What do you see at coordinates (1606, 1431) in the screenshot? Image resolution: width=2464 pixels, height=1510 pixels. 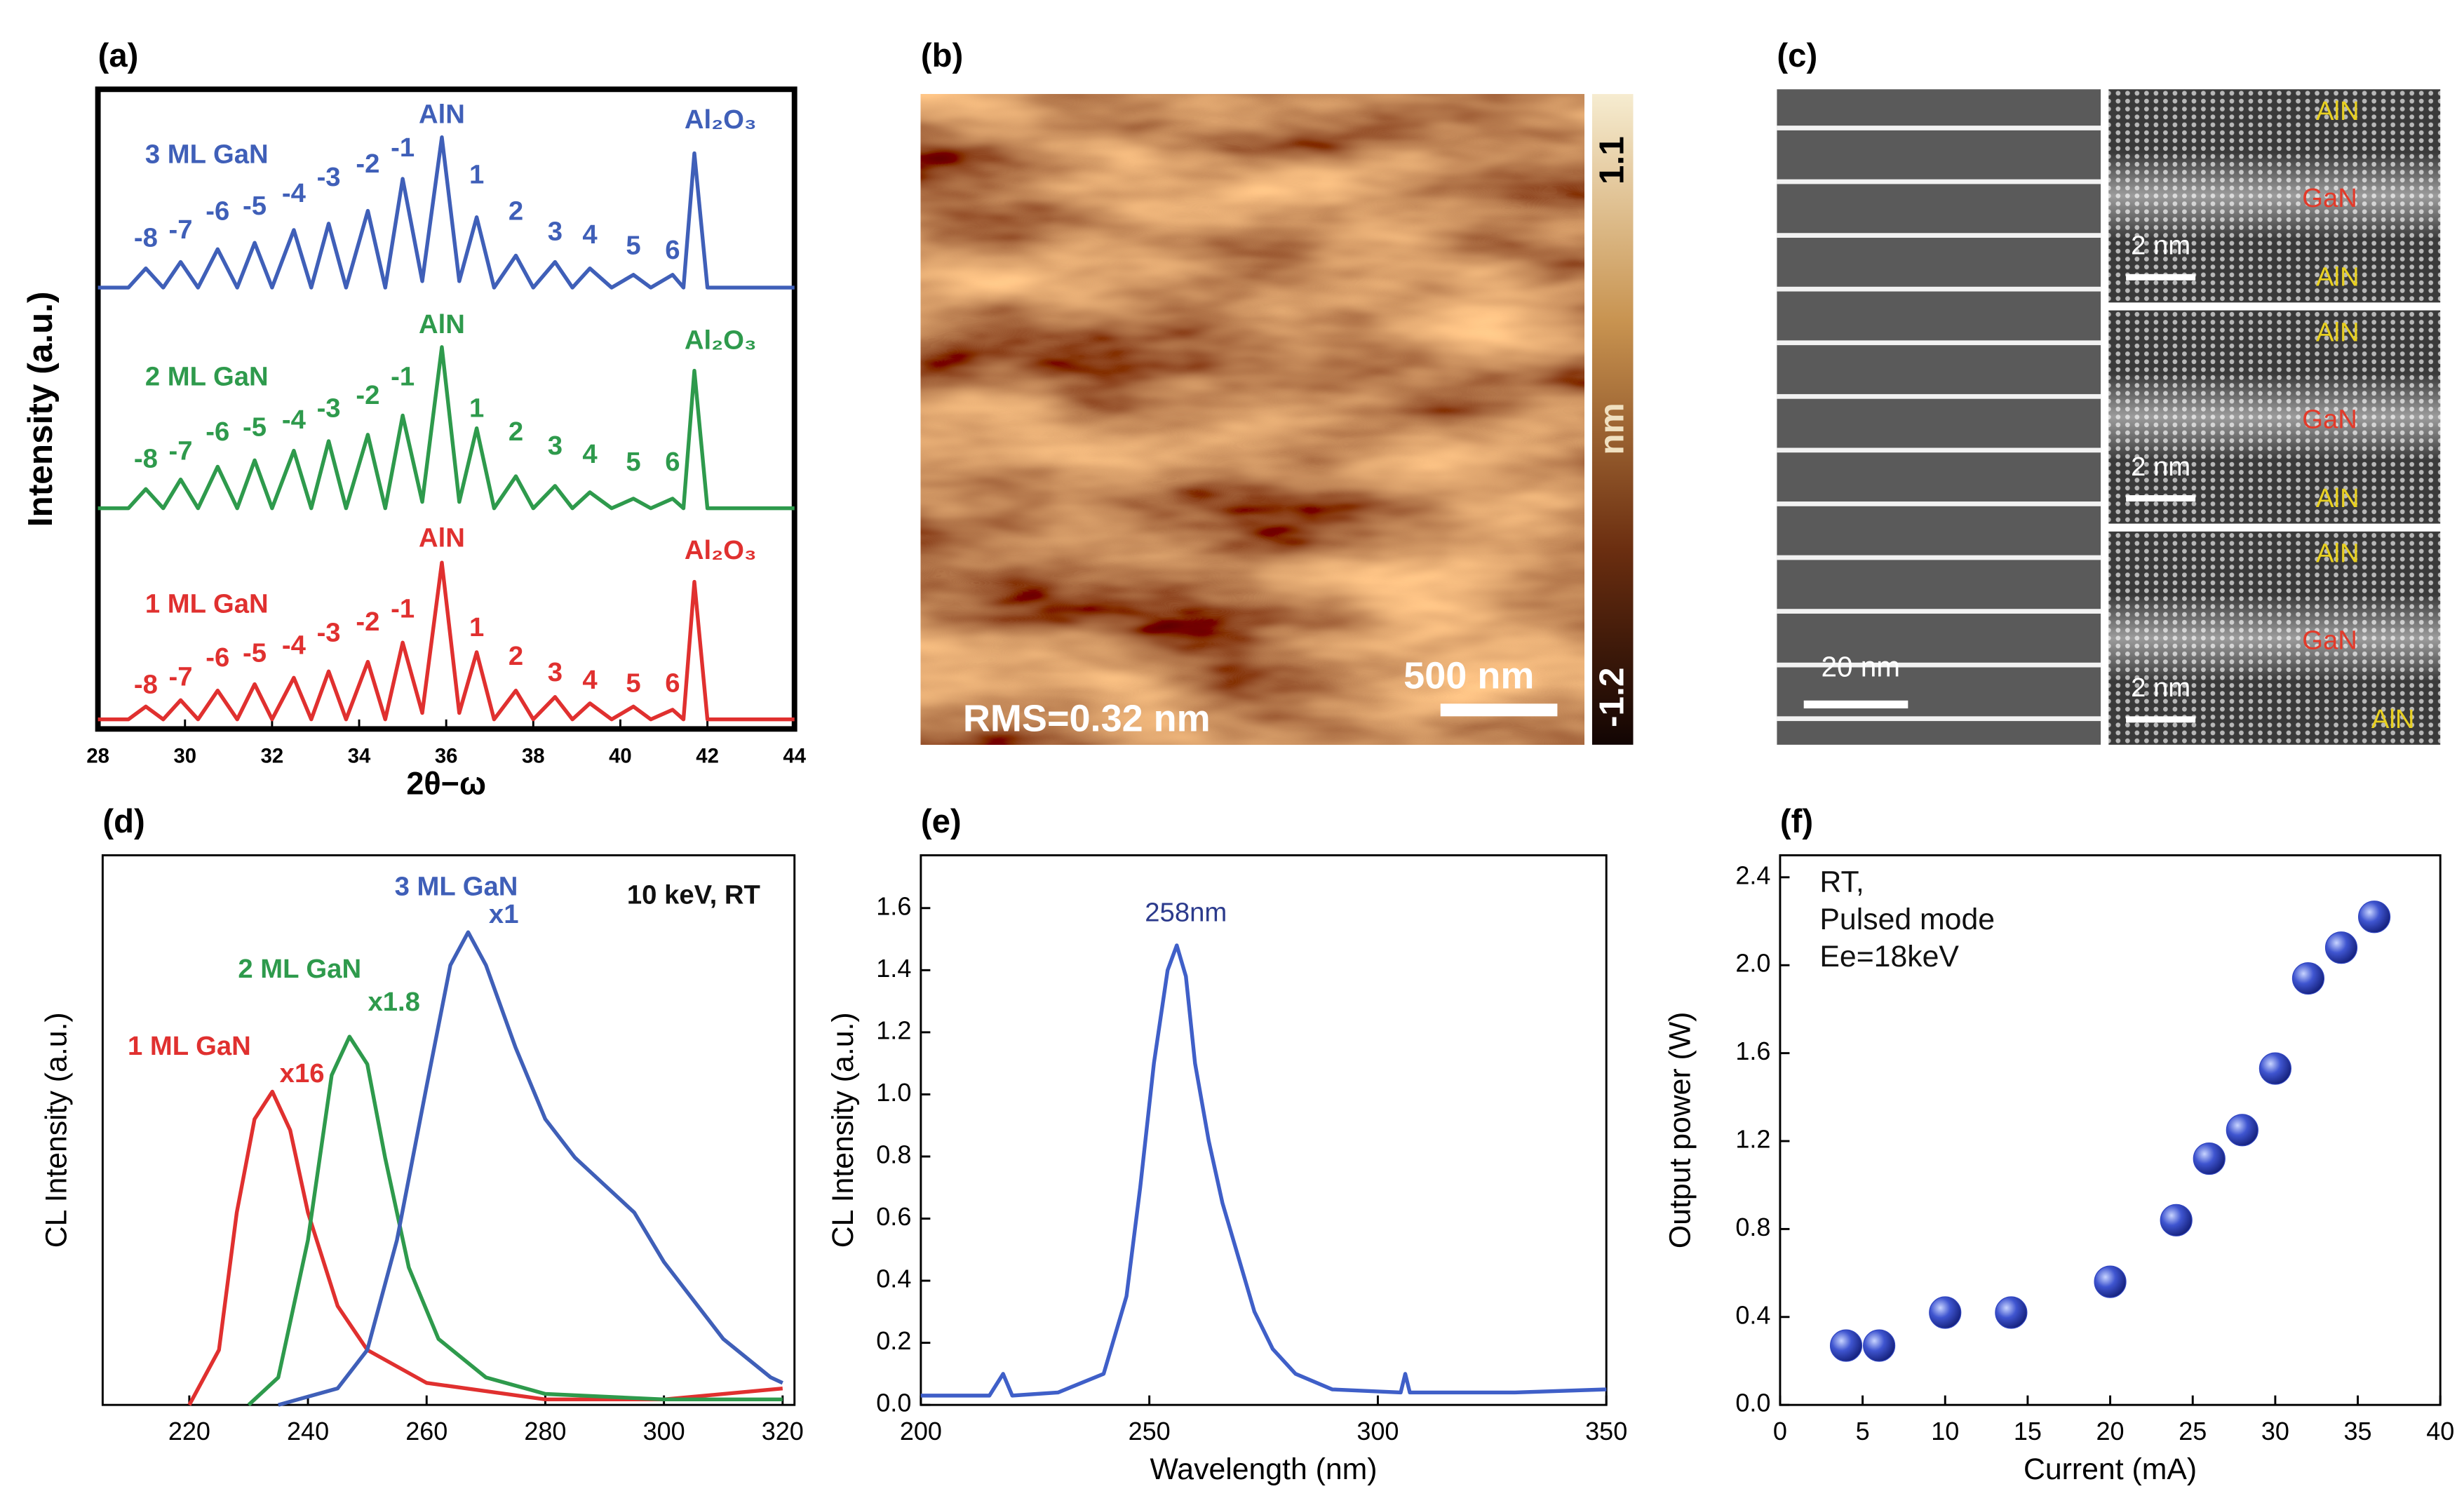 I see `x-tick-label: 350` at bounding box center [1606, 1431].